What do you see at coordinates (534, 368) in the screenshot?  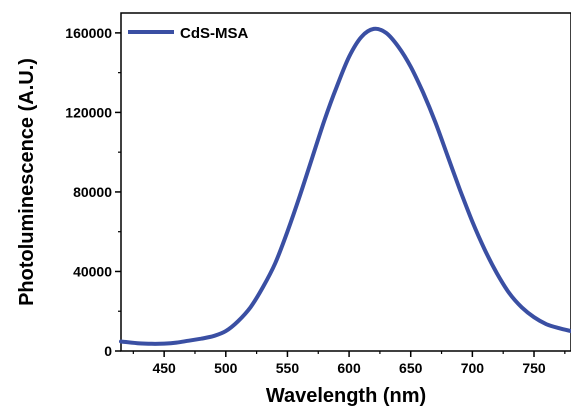 I see `x-tick-label: 750` at bounding box center [534, 368].